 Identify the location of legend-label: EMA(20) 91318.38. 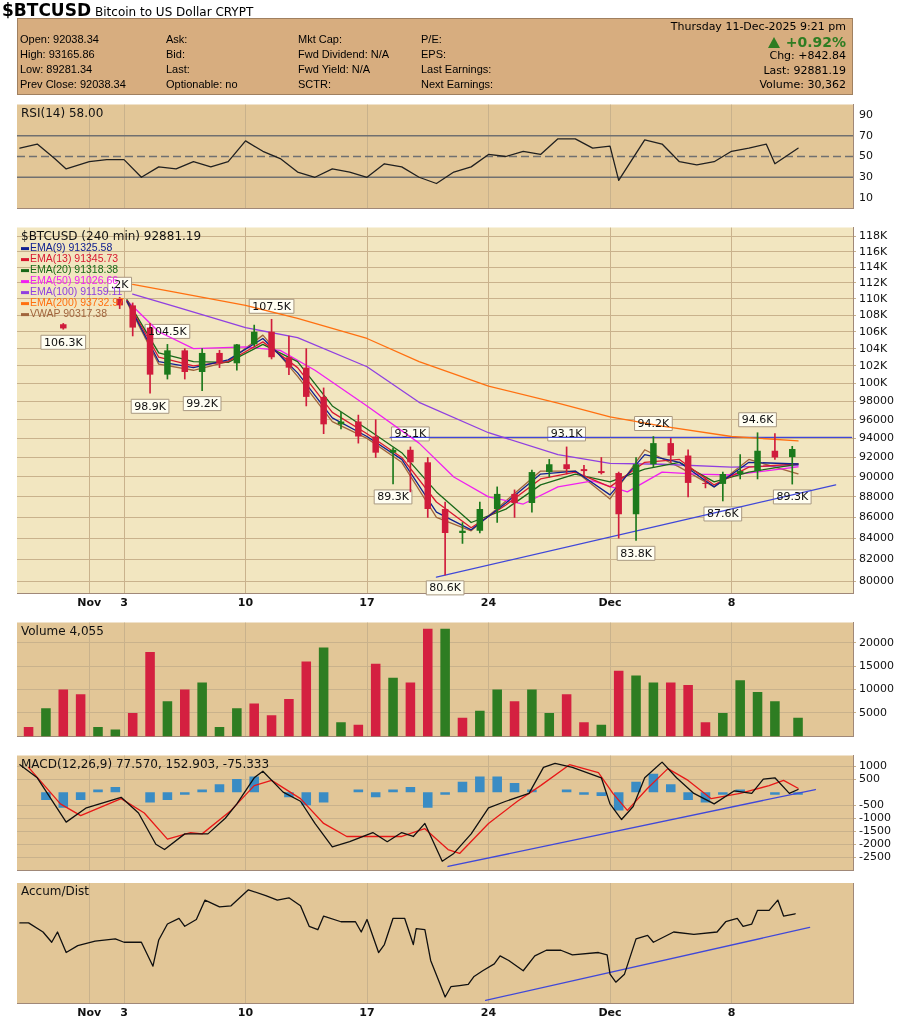
(74, 269).